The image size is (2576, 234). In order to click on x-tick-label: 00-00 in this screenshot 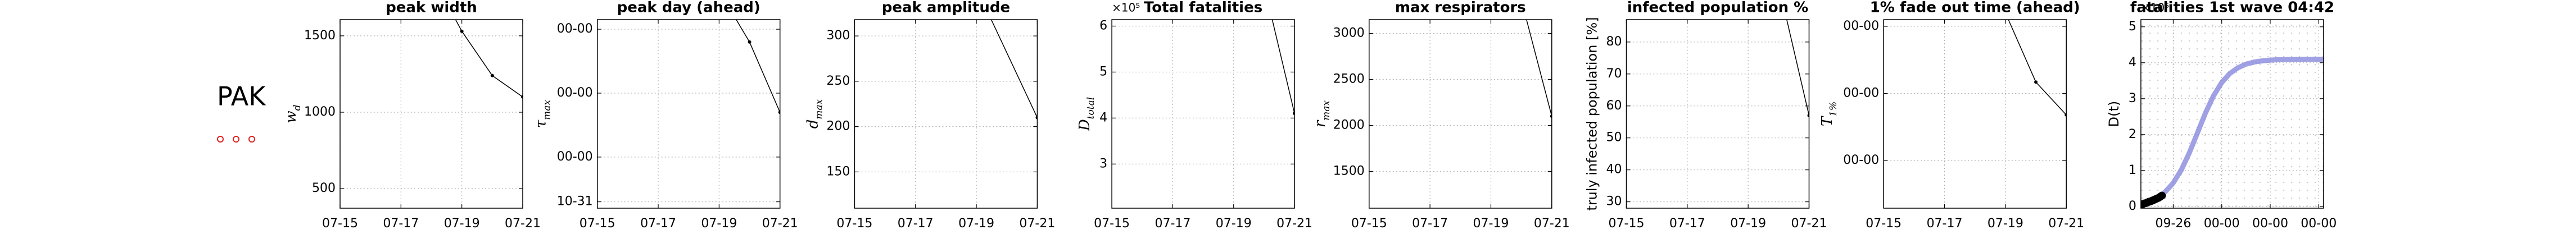, I will do `click(2222, 224)`.